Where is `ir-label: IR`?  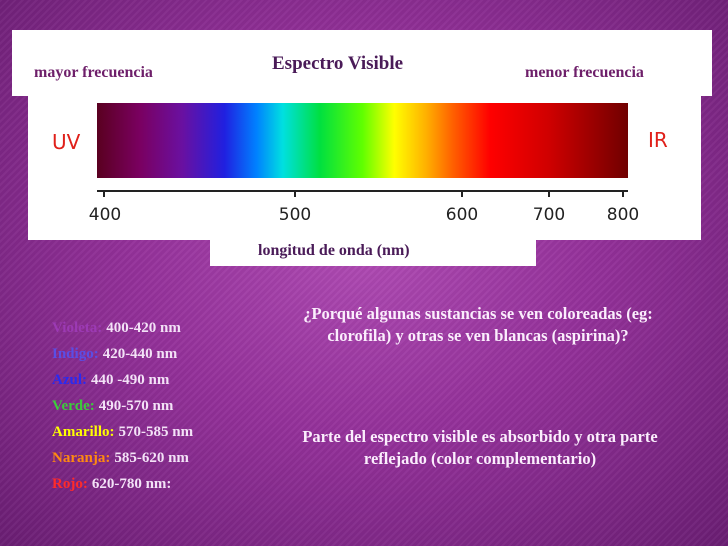
ir-label: IR is located at coordinates (658, 140).